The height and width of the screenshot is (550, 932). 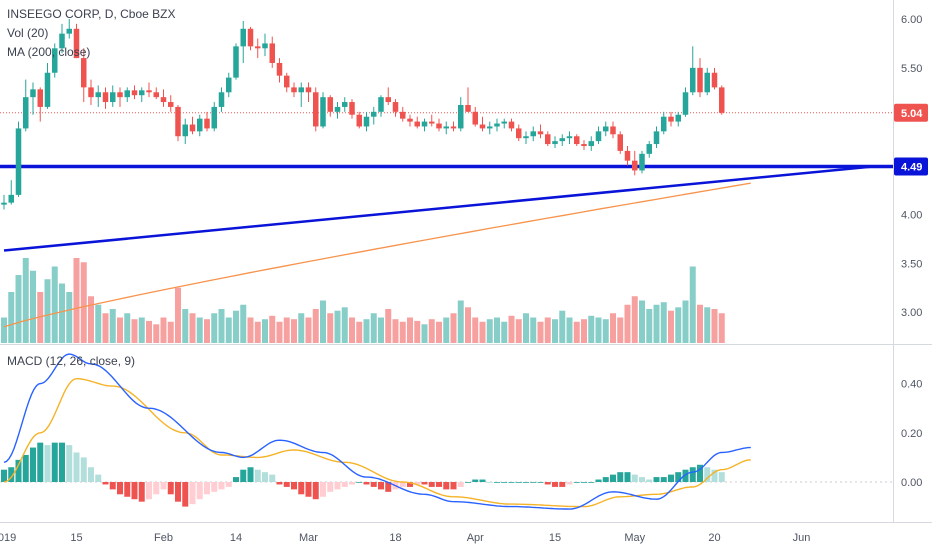 What do you see at coordinates (475, 538) in the screenshot?
I see `time-axis-tick: Apr` at bounding box center [475, 538].